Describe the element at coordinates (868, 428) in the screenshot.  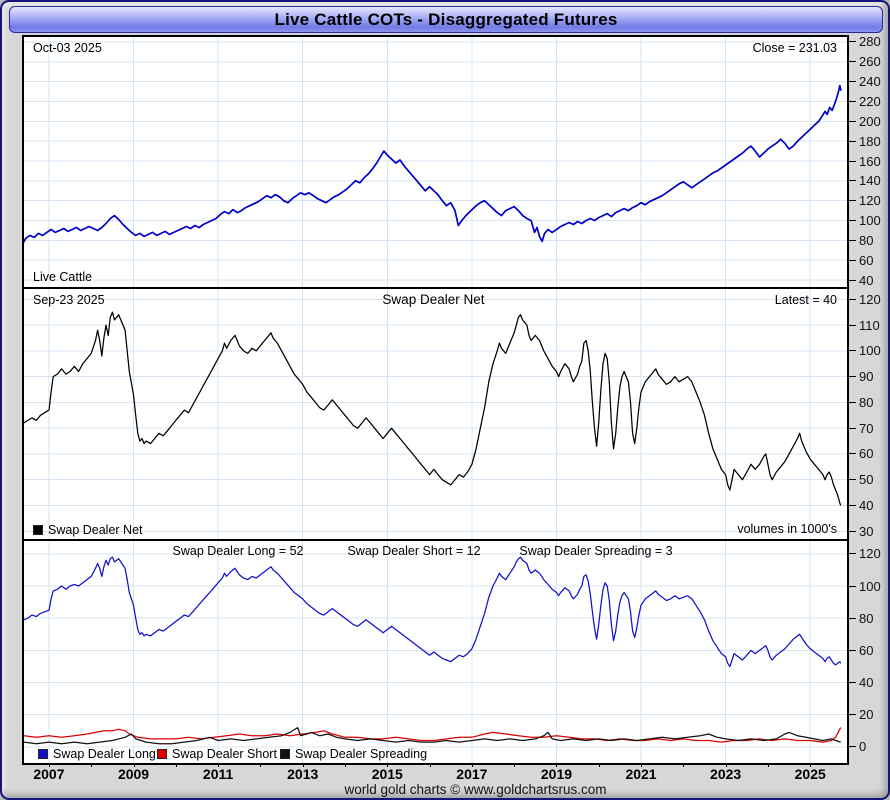
I see `y-axis-tick: 70` at that location.